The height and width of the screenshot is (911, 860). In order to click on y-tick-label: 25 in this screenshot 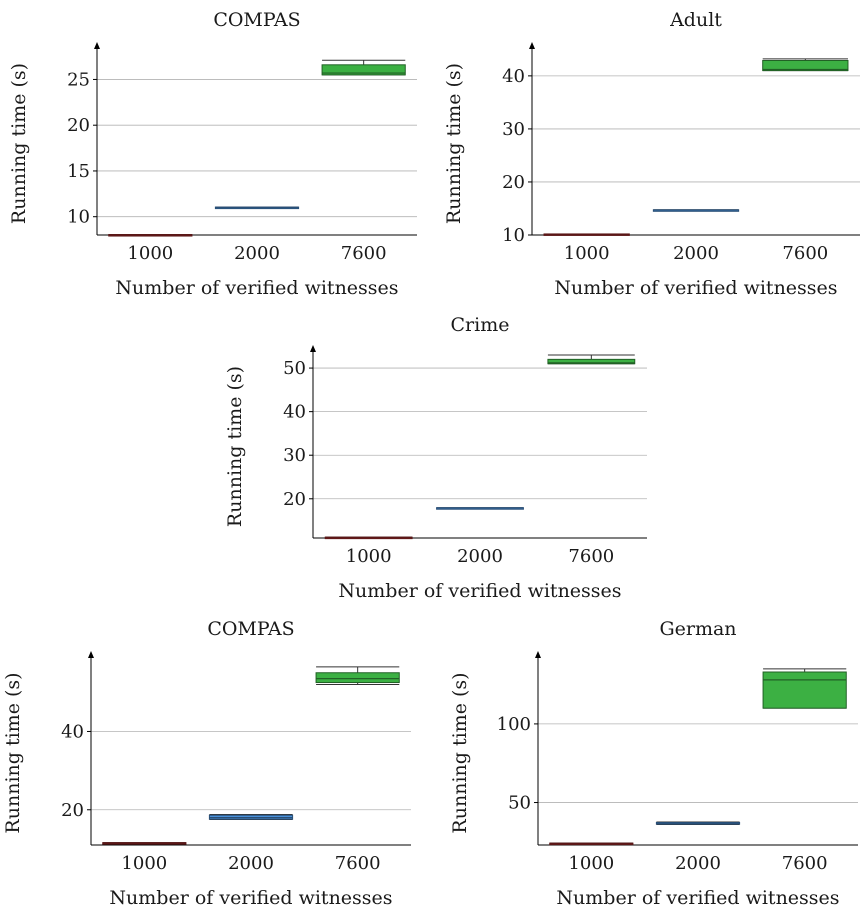, I will do `click(78, 79)`.